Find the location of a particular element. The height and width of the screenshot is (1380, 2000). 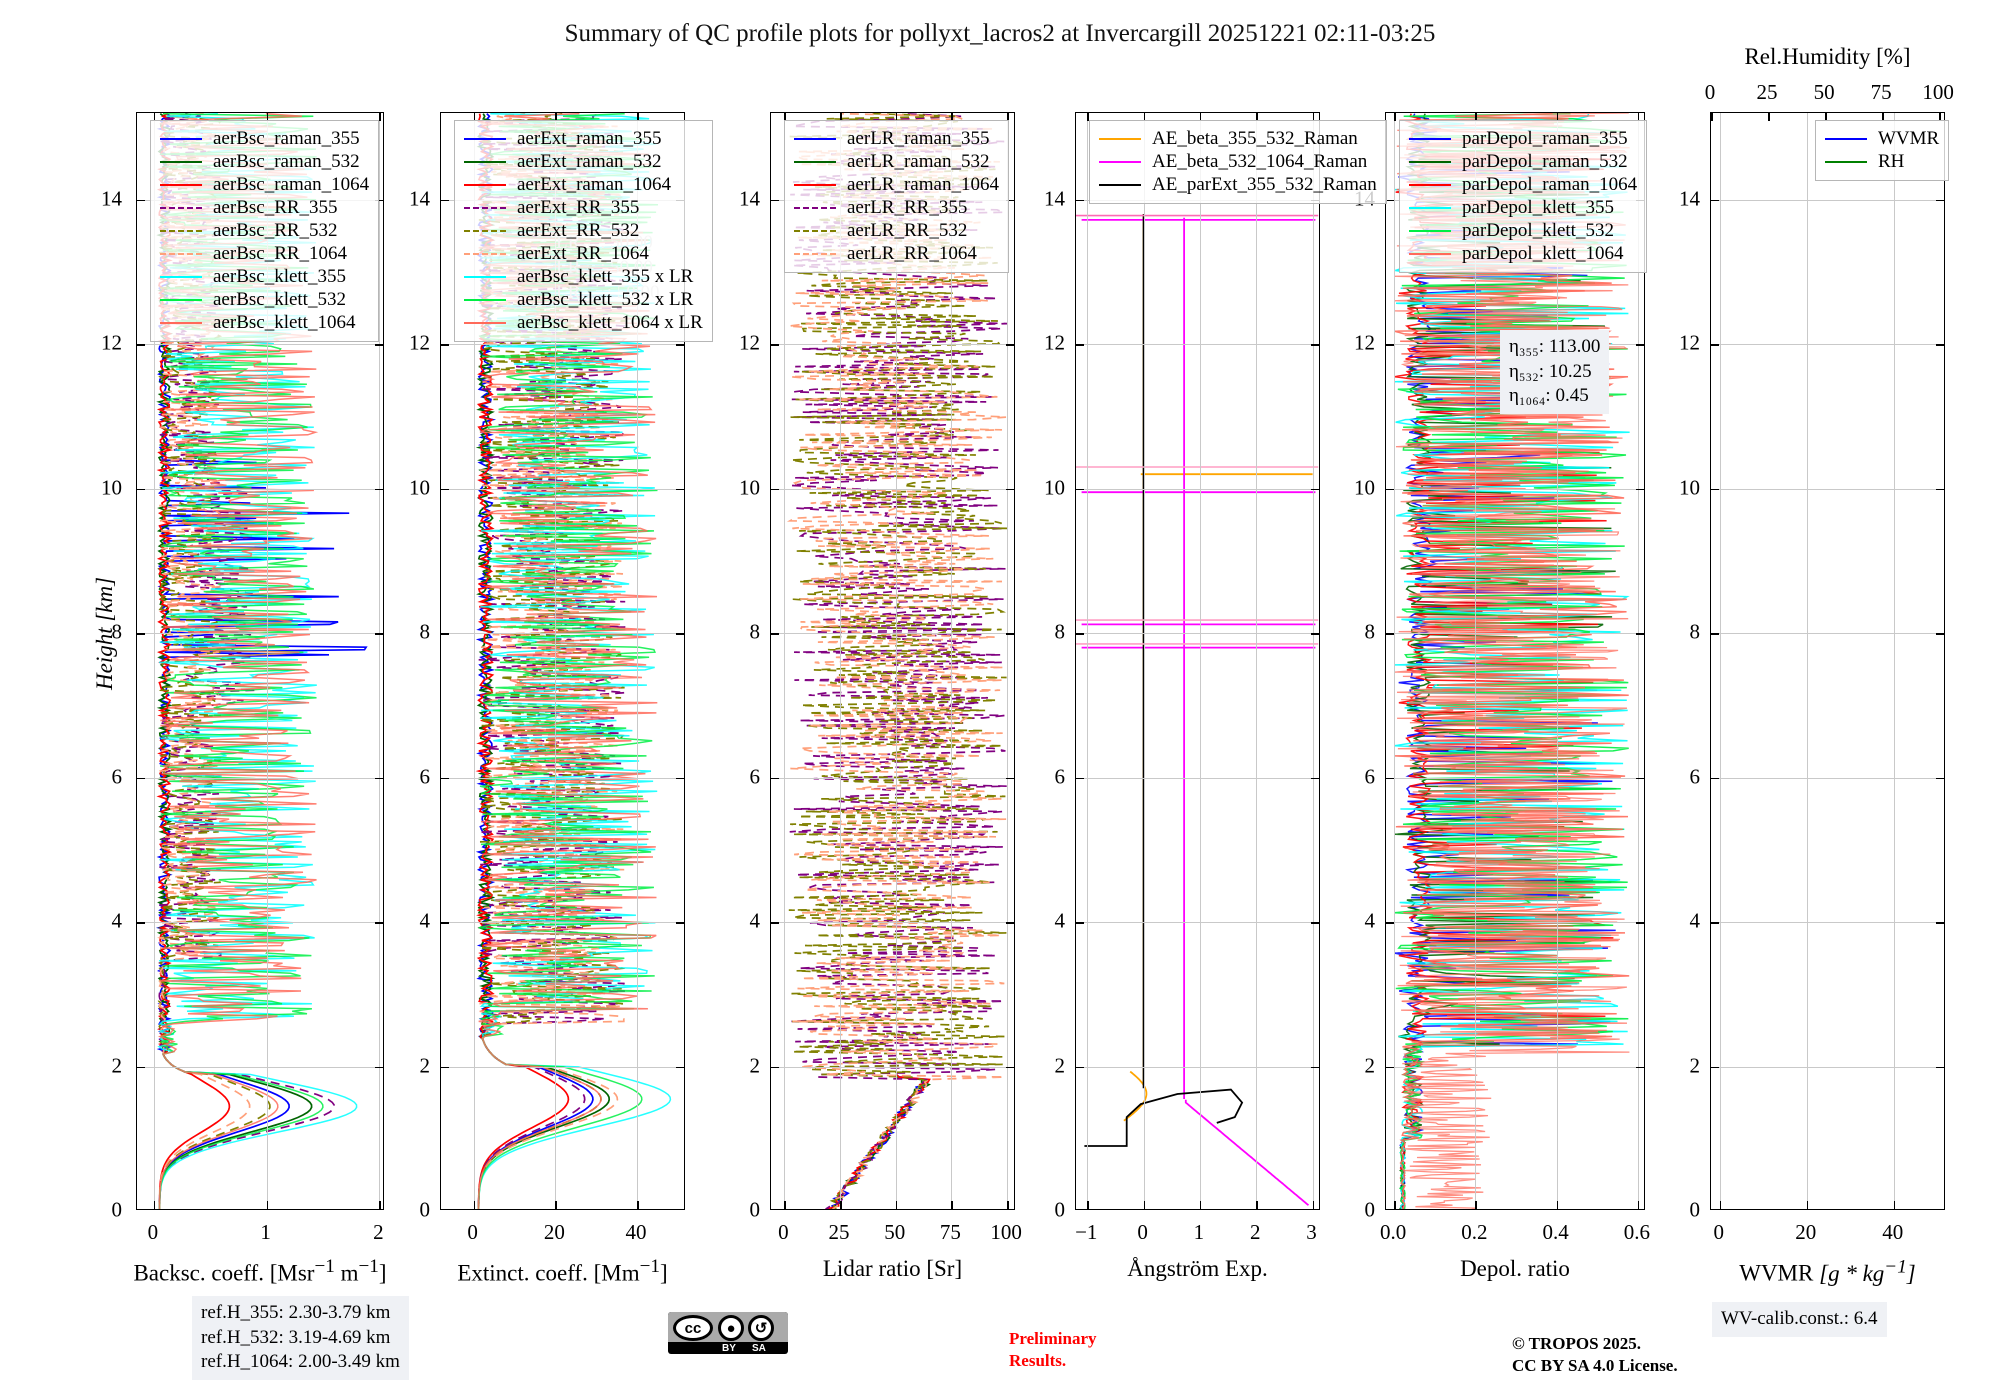

legend-item: aerBsc_raman_355 is located at coordinates (264, 138).